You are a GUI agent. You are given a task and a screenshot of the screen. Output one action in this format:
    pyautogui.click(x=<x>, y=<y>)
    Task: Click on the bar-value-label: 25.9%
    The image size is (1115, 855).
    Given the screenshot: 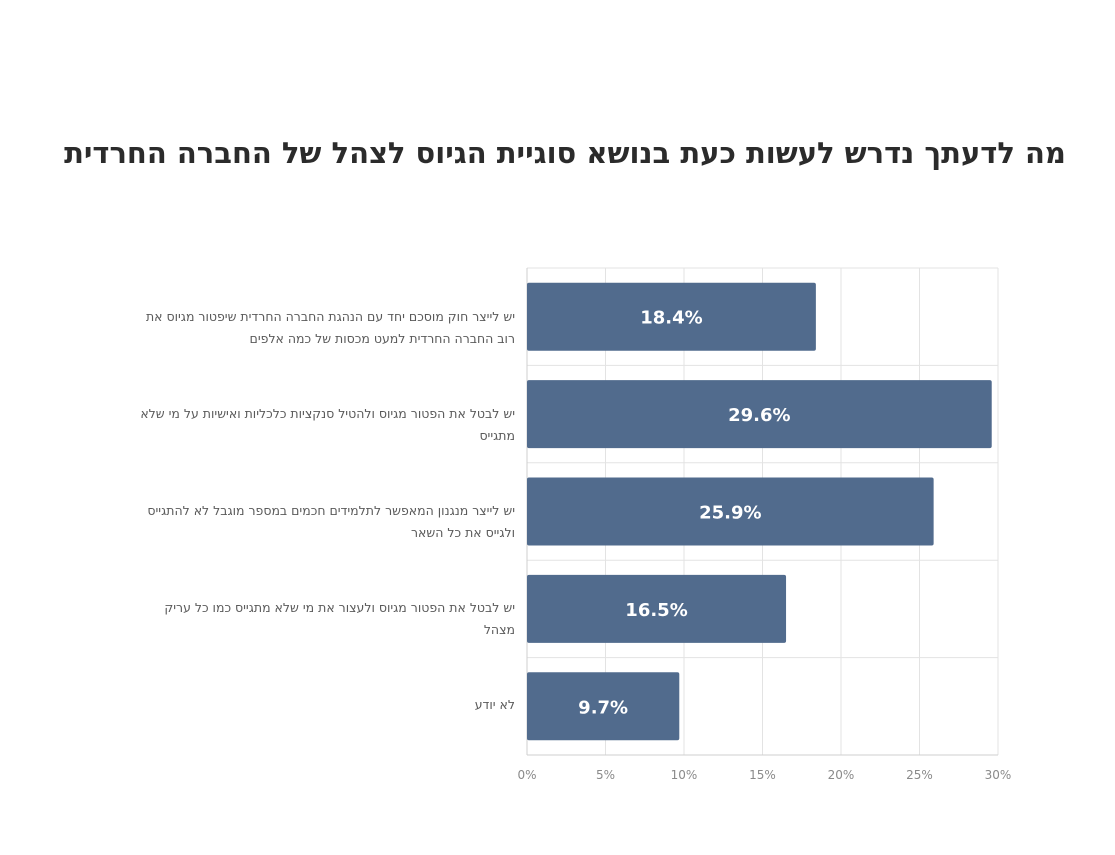 What is the action you would take?
    pyautogui.click(x=730, y=513)
    